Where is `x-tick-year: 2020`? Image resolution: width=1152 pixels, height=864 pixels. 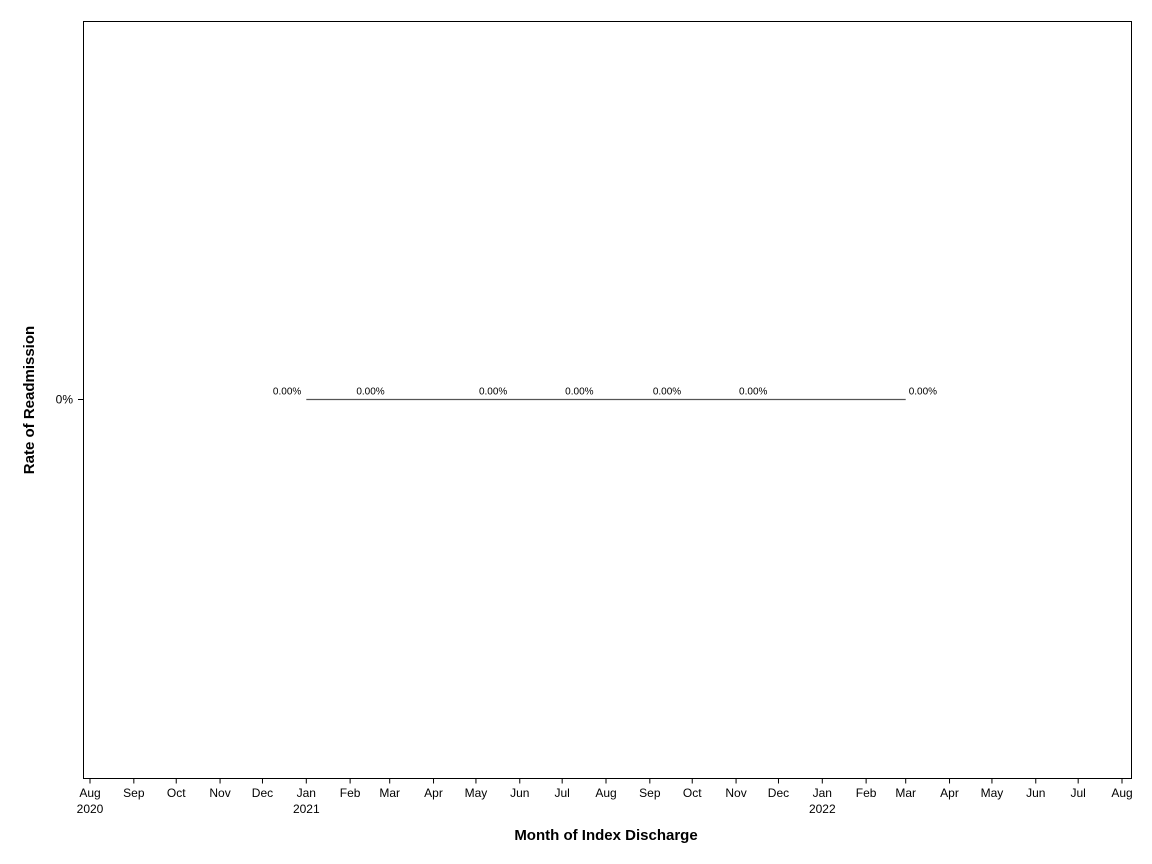
x-tick-year: 2020 is located at coordinates (90, 809).